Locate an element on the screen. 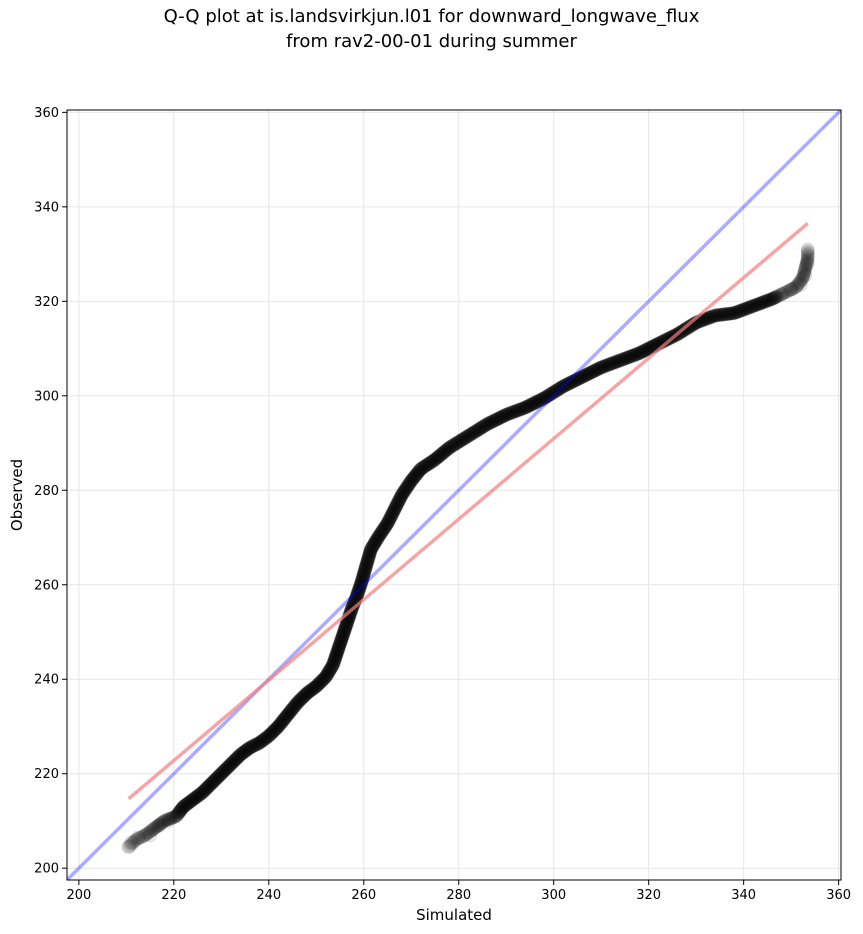 The image size is (863, 934). x-tick-label-240: 240 is located at coordinates (268, 895).